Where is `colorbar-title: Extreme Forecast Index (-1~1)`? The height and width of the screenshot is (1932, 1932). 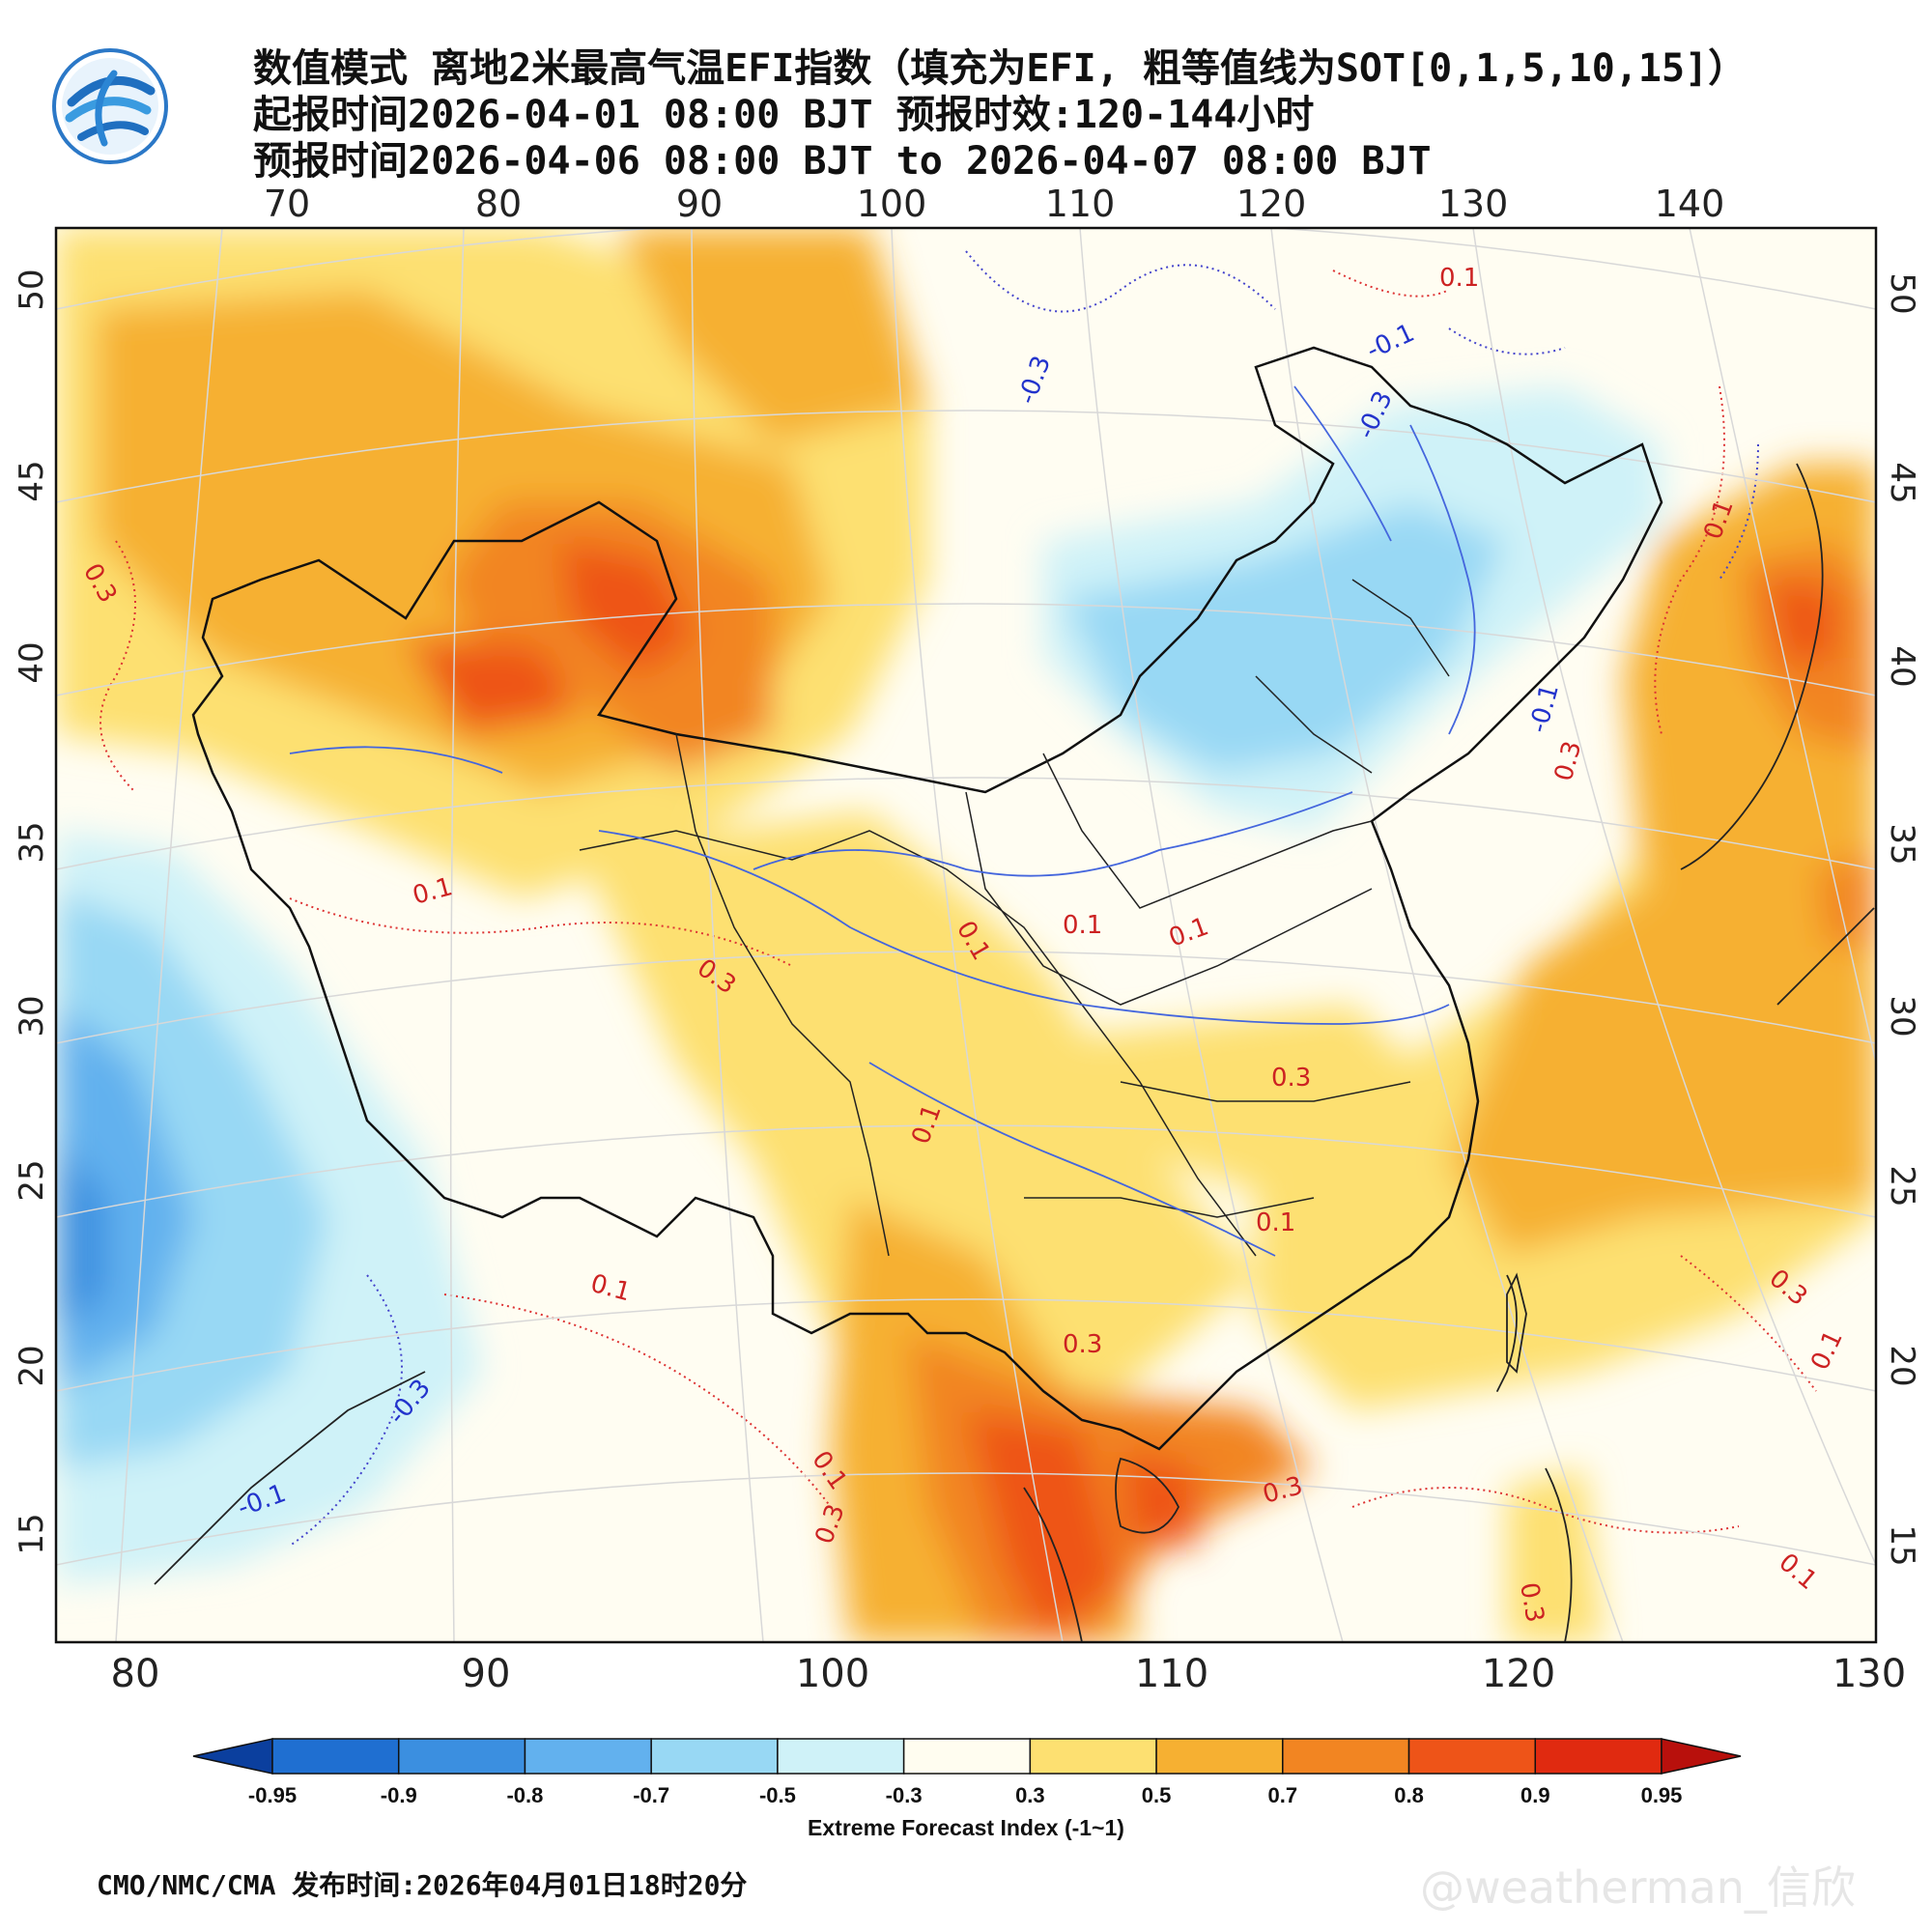
colorbar-title: Extreme Forecast Index (-1~1) is located at coordinates (966, 1827).